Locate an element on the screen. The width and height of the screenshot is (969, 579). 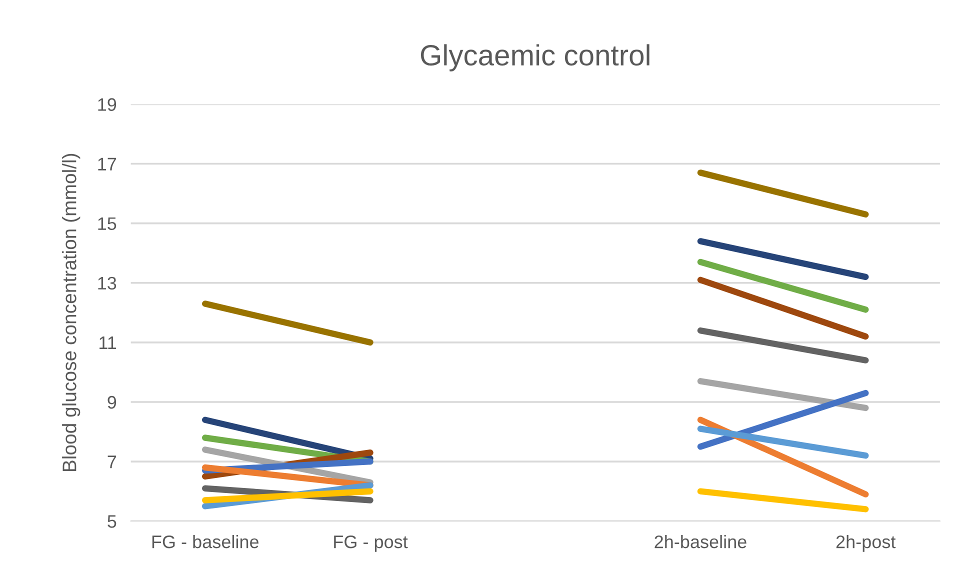
y-tick-label: 9 is located at coordinates (112, 402).